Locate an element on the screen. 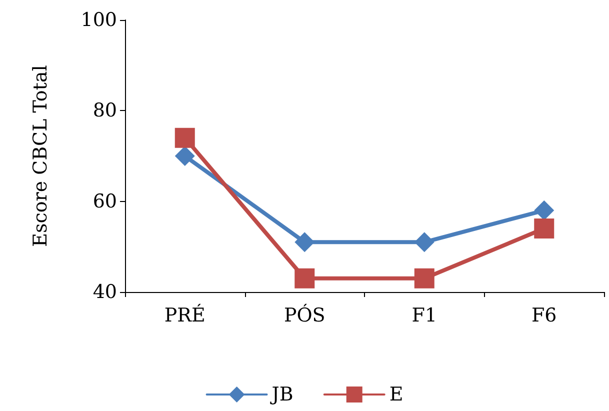  y-tick-label: 60 is located at coordinates (104, 201).